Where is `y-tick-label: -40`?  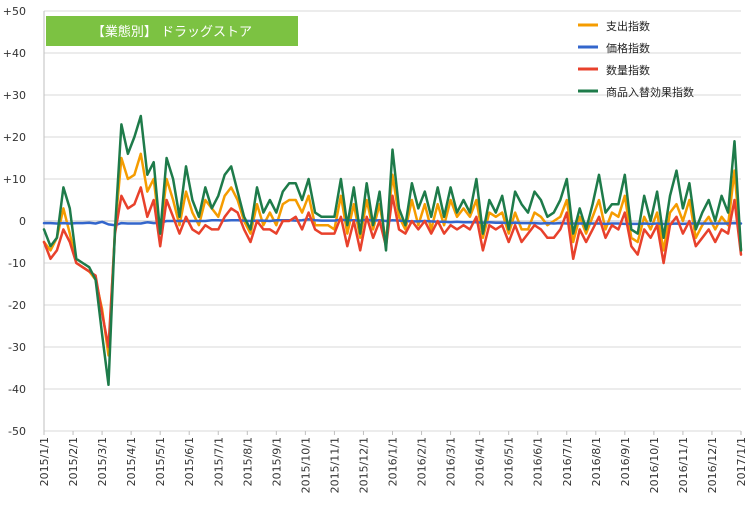 y-tick-label: -40 is located at coordinates (17, 389).